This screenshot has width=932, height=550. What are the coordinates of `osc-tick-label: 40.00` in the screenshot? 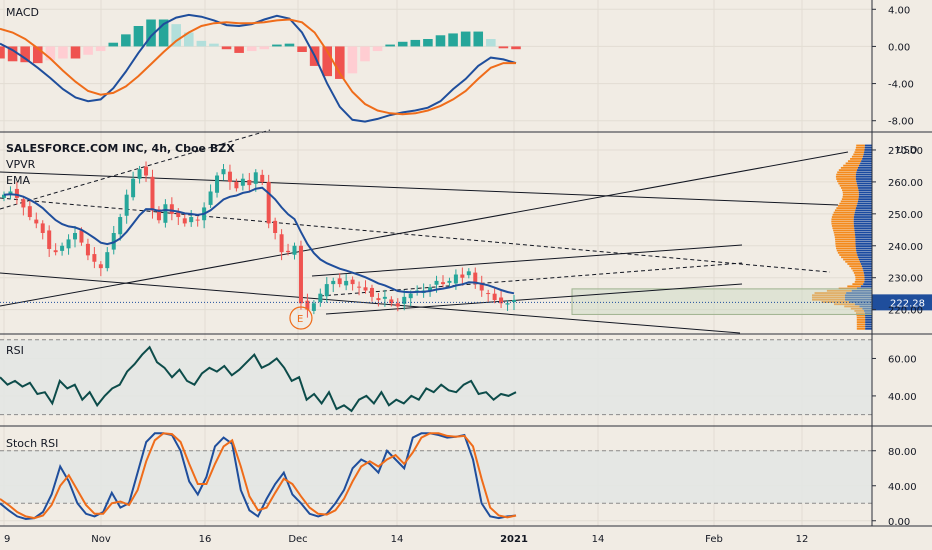 It's located at (902, 487).